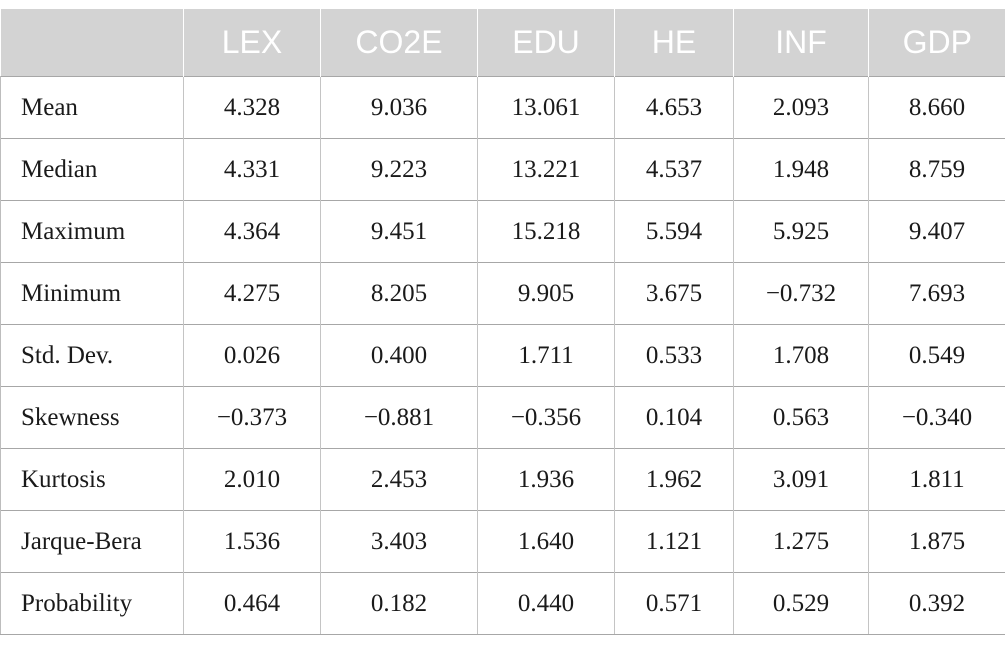 The height and width of the screenshot is (649, 1005). I want to click on table-cell: 0.571, so click(674, 603).